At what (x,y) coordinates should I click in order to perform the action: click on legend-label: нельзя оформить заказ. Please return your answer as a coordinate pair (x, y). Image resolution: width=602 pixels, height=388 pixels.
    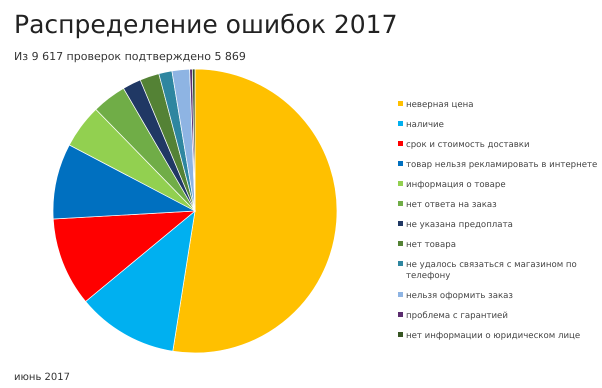
    Looking at the image, I should click on (460, 296).